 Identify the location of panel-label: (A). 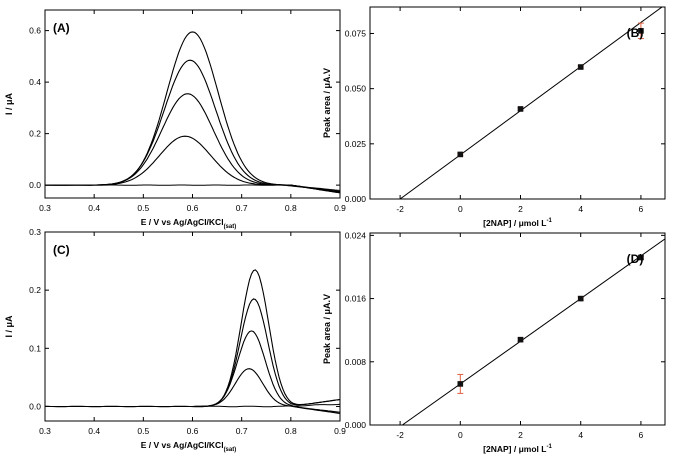
(61, 28).